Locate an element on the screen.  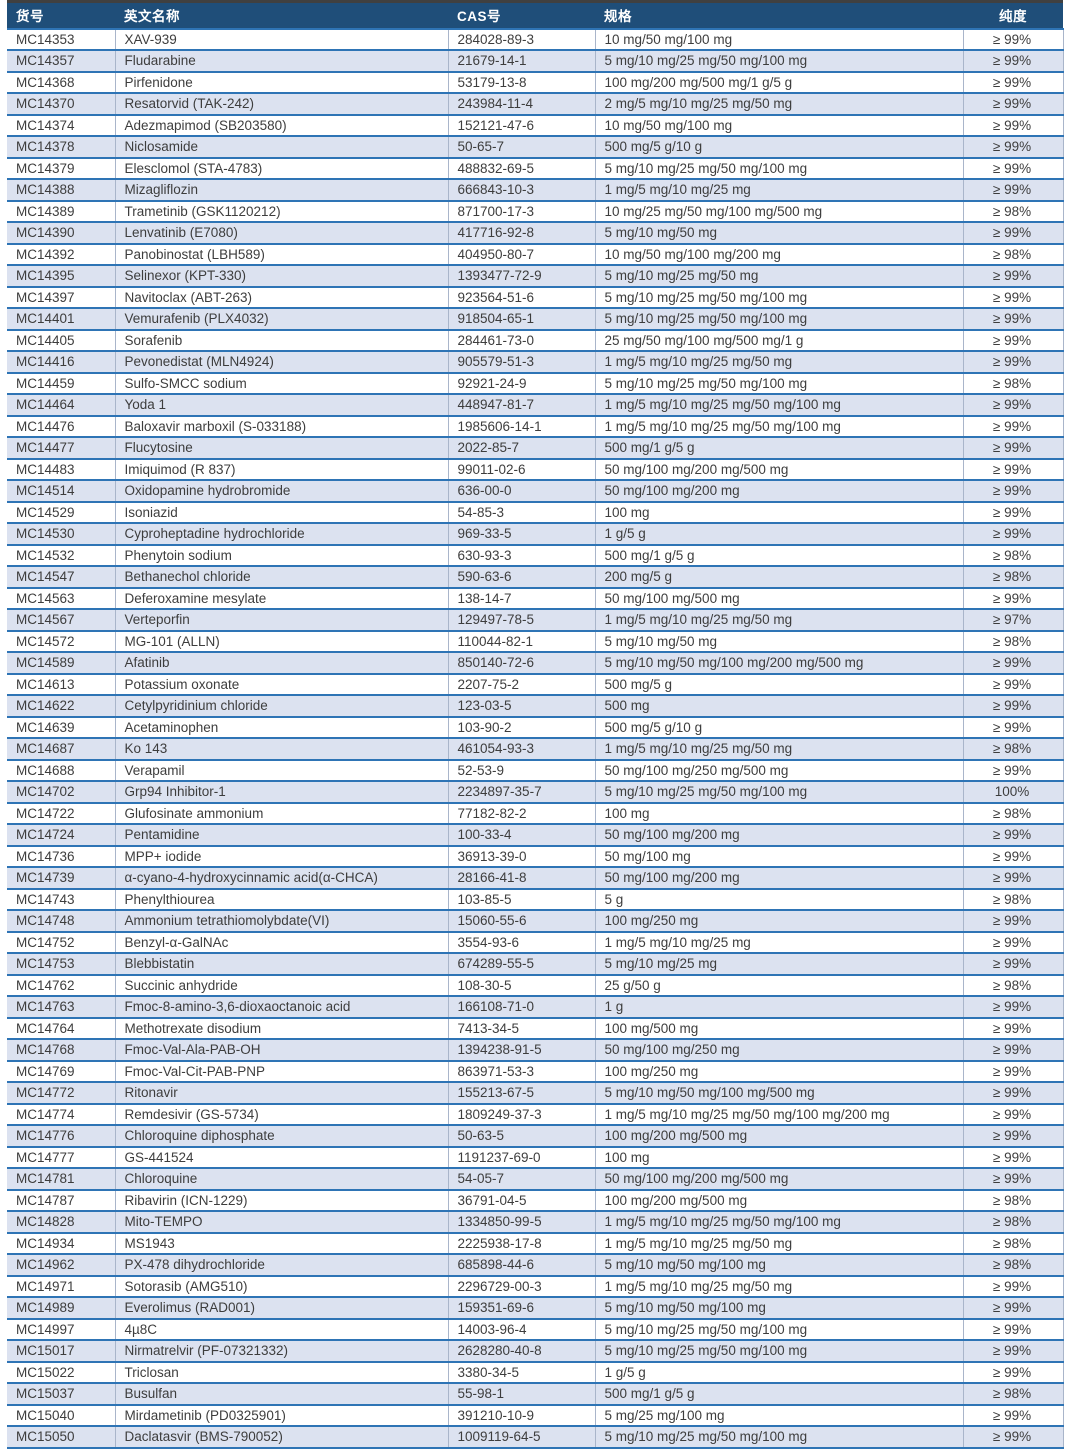
cell-name: Everolimus (RAD001) is located at coordinates (281, 1307).